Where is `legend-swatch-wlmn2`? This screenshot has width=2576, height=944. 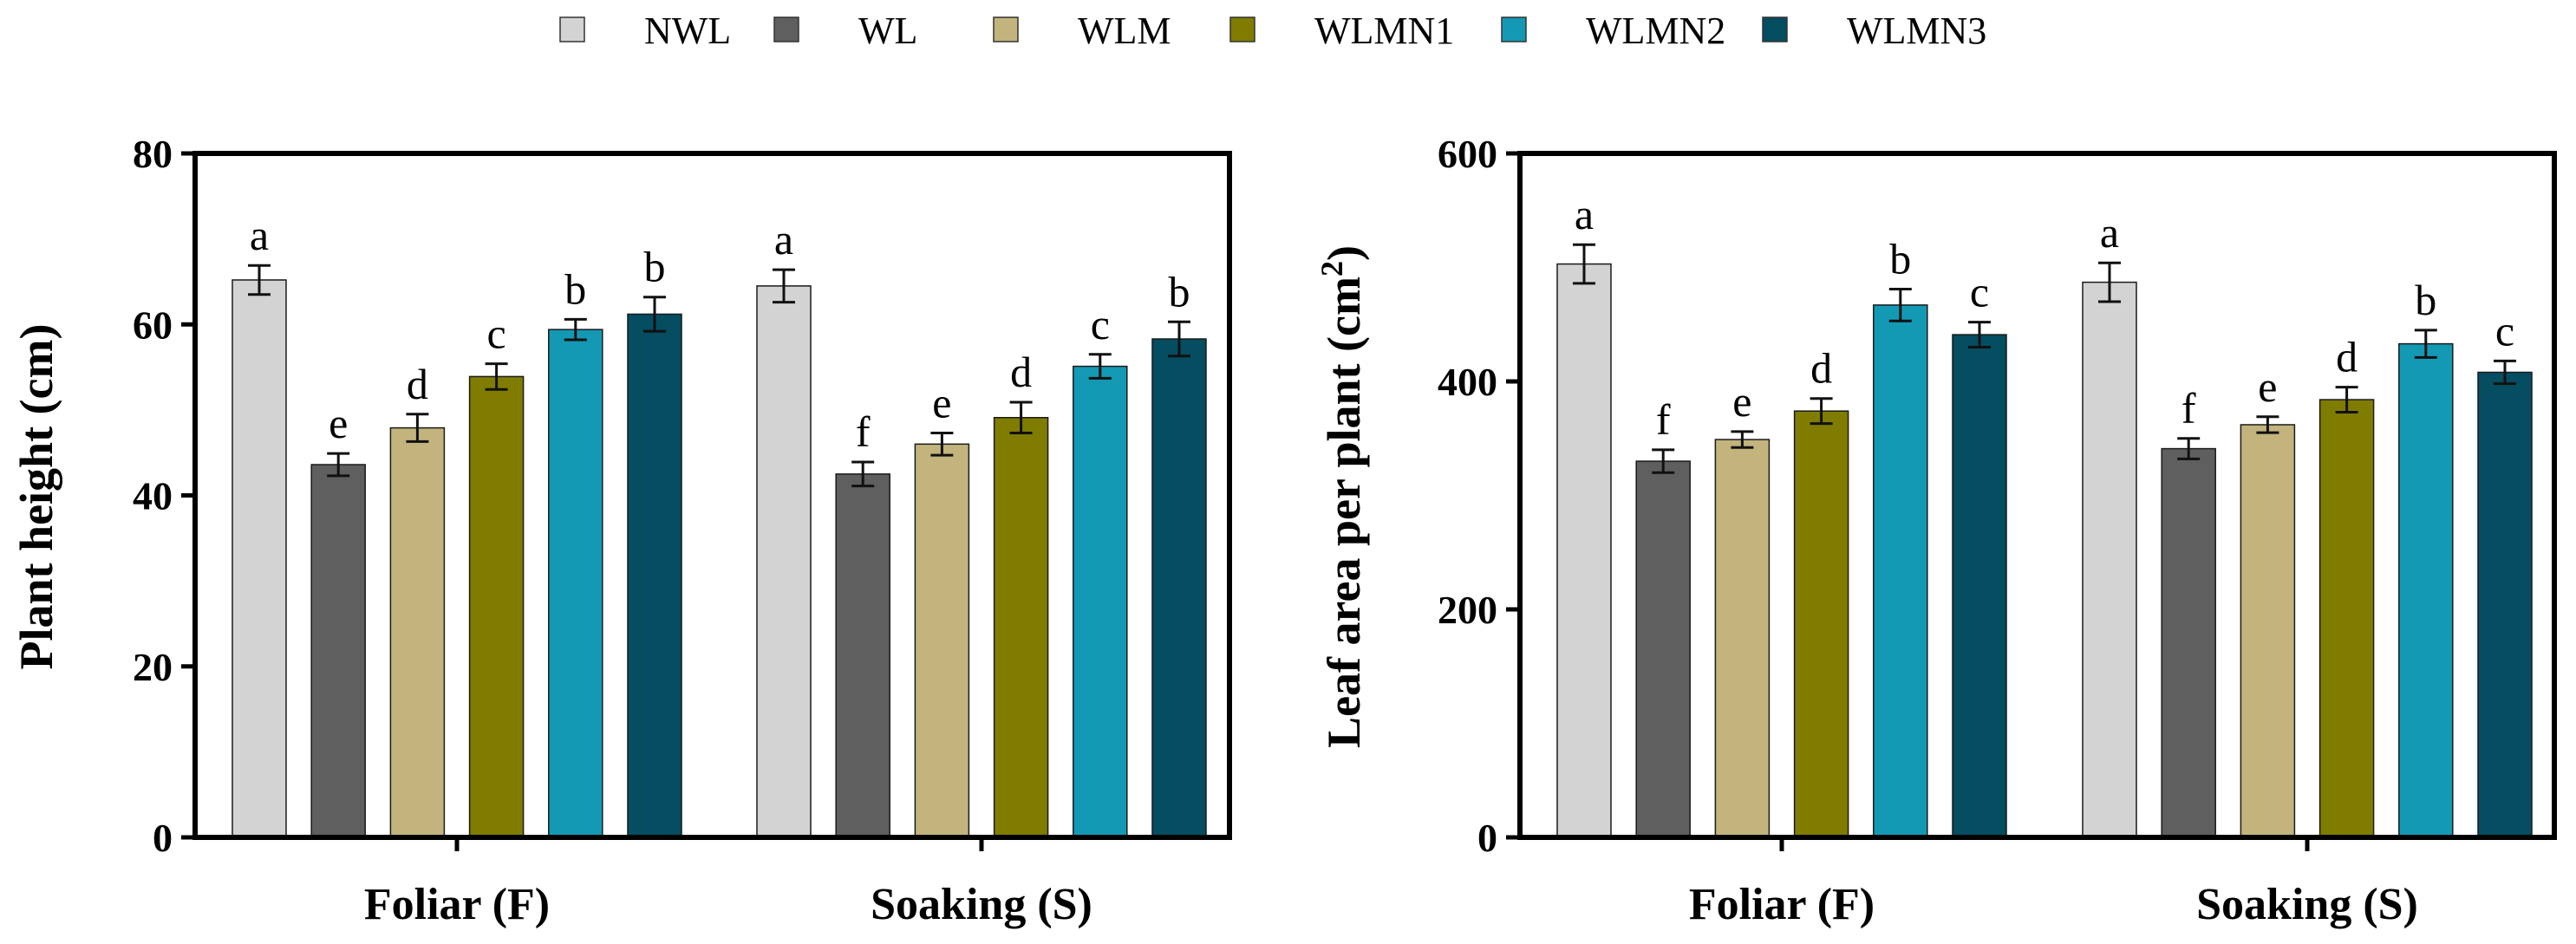 legend-swatch-wlmn2 is located at coordinates (1514, 29).